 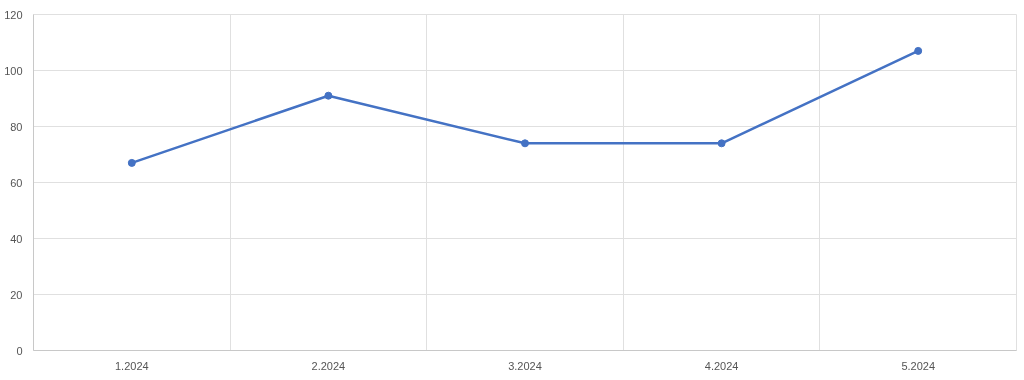 I want to click on y-tick-label: 60, so click(x=16, y=182).